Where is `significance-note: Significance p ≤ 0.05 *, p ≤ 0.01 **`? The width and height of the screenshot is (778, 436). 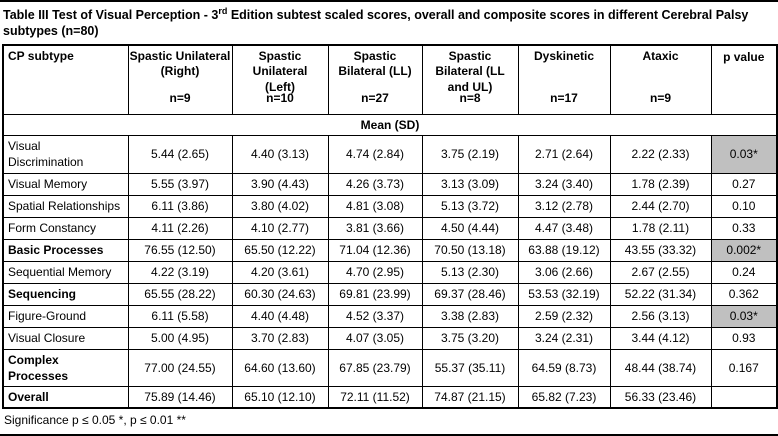
significance-note: Significance p ≤ 0.05 *, p ≤ 0.01 ** is located at coordinates (95, 420).